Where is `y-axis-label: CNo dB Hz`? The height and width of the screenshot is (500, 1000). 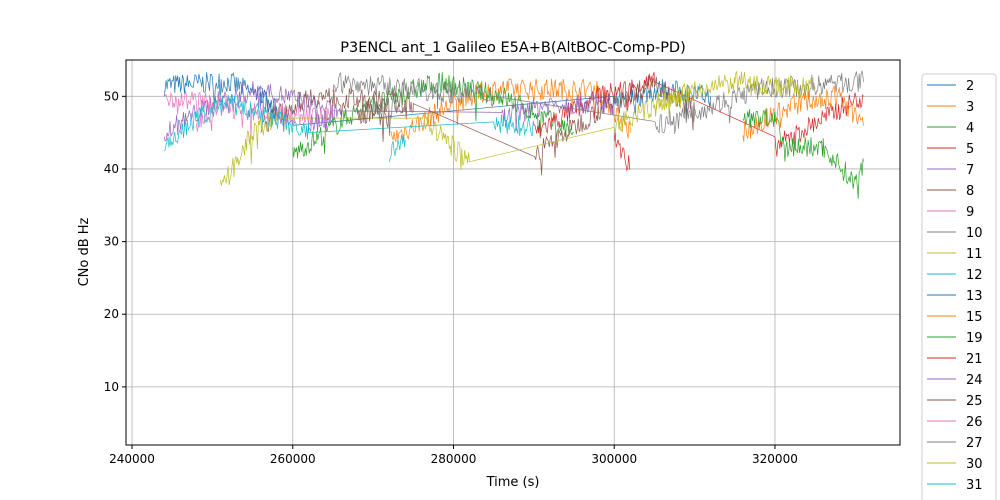
y-axis-label: CNo dB Hz is located at coordinates (84, 251).